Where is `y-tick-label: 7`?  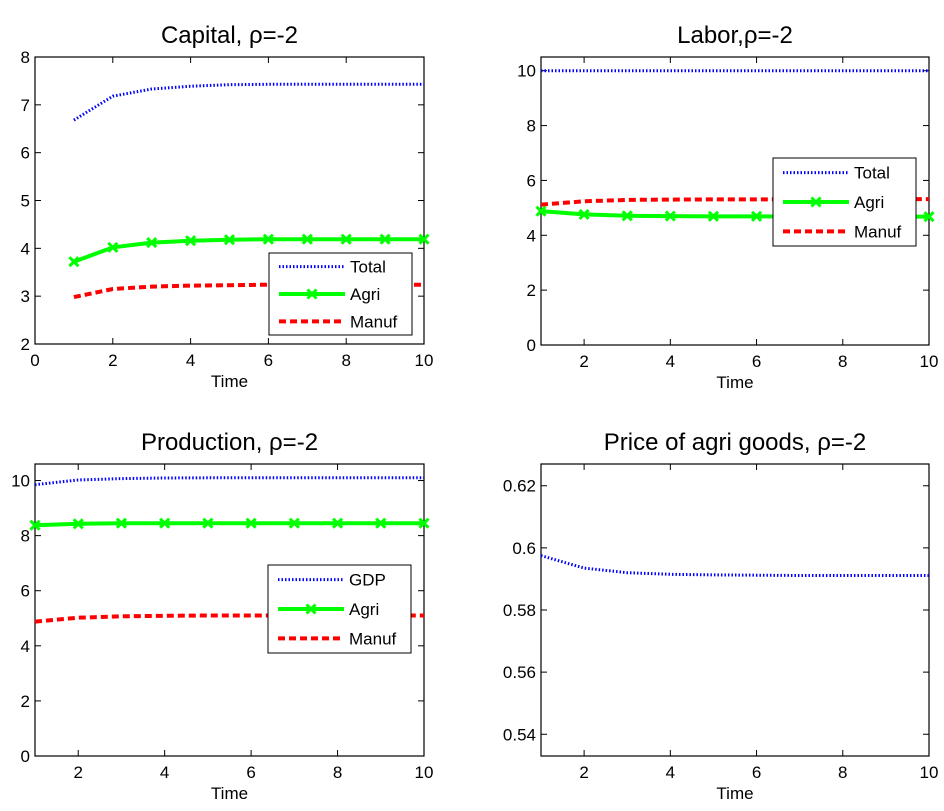 y-tick-label: 7 is located at coordinates (25, 105).